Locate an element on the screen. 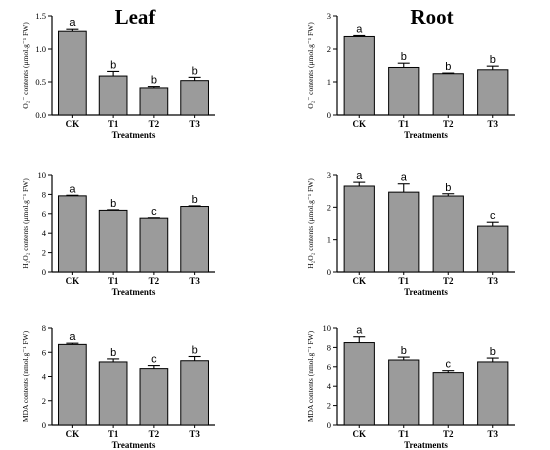  column-title-leaf: Leaf is located at coordinates (136, 17).